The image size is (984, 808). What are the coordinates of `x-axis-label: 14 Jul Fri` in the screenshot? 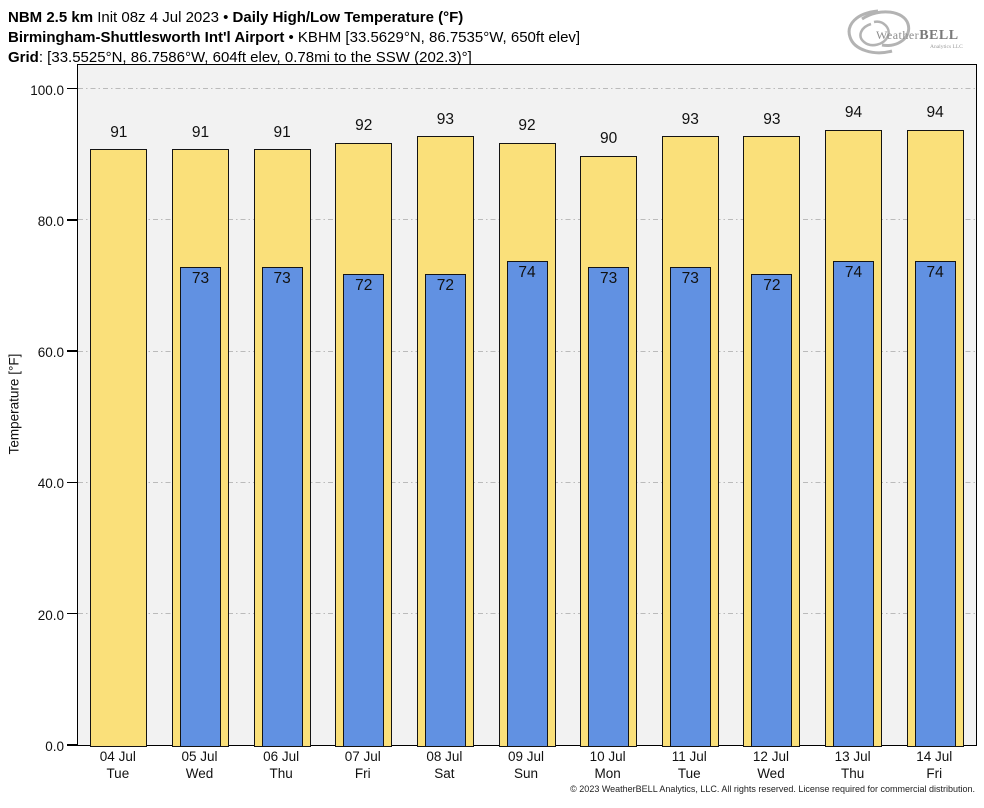 It's located at (934, 765).